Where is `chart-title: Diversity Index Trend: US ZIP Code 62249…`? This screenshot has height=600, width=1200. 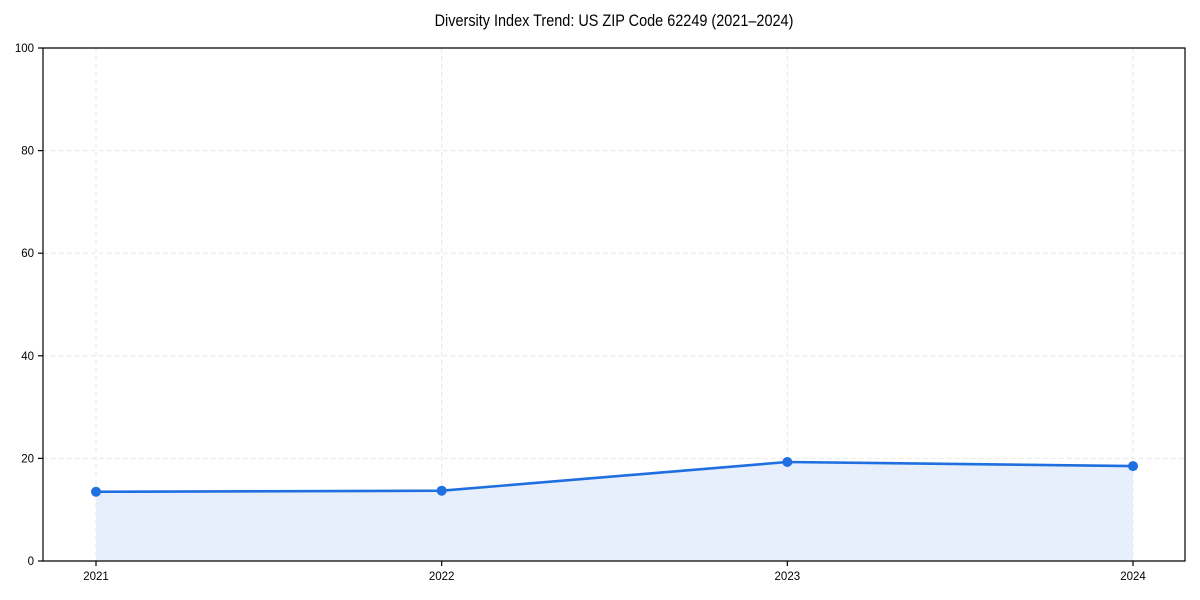
chart-title: Diversity Index Trend: US ZIP Code 62249… is located at coordinates (614, 20).